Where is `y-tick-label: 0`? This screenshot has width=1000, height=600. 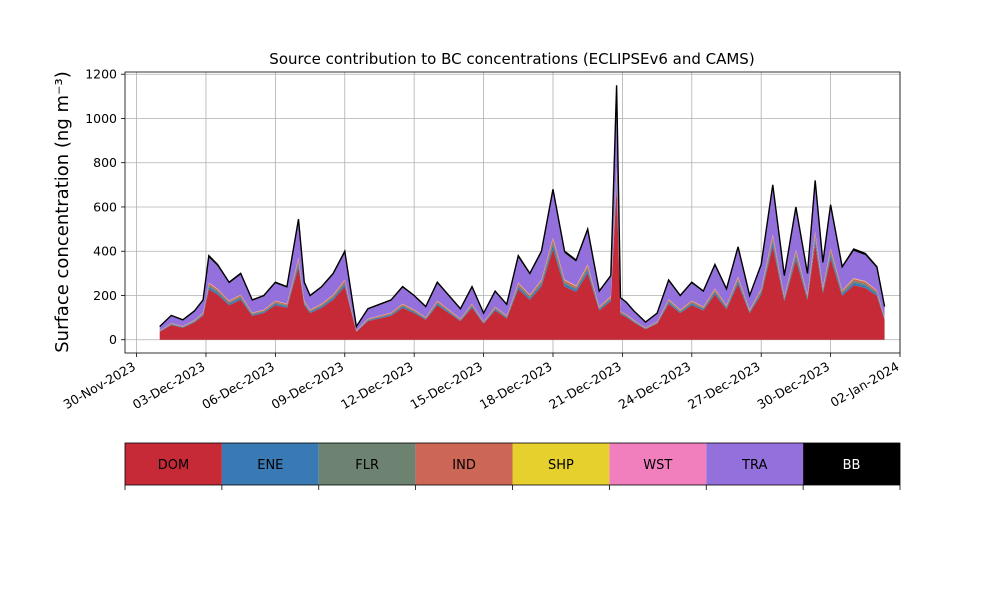 y-tick-label: 0 is located at coordinates (113, 339).